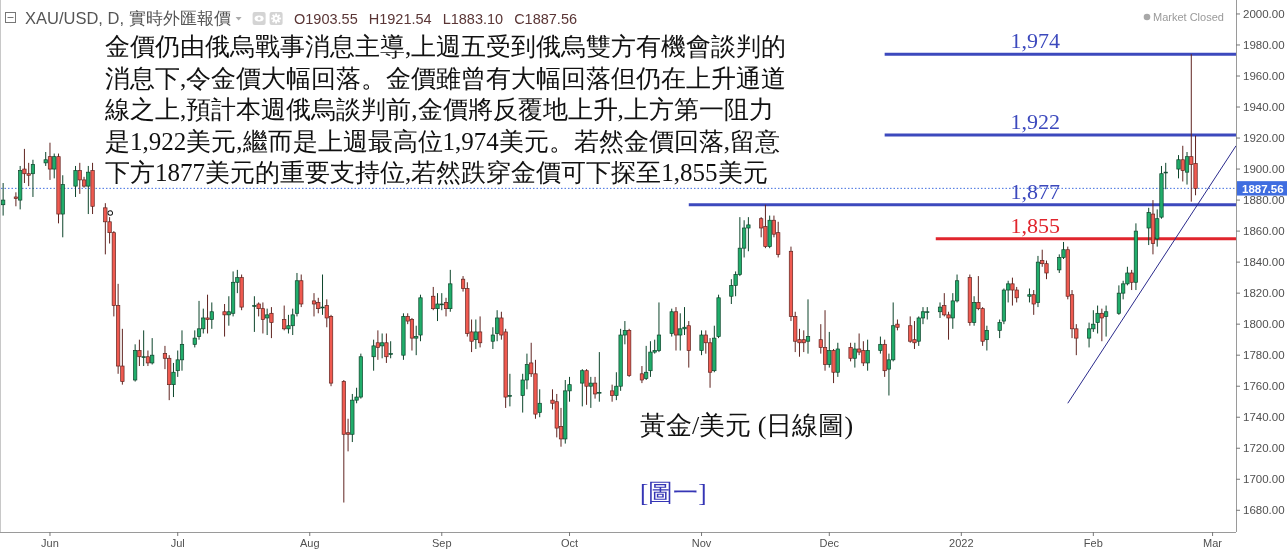 This screenshot has height=551, width=1287. I want to click on annotation: Market Closed, so click(1188, 17).